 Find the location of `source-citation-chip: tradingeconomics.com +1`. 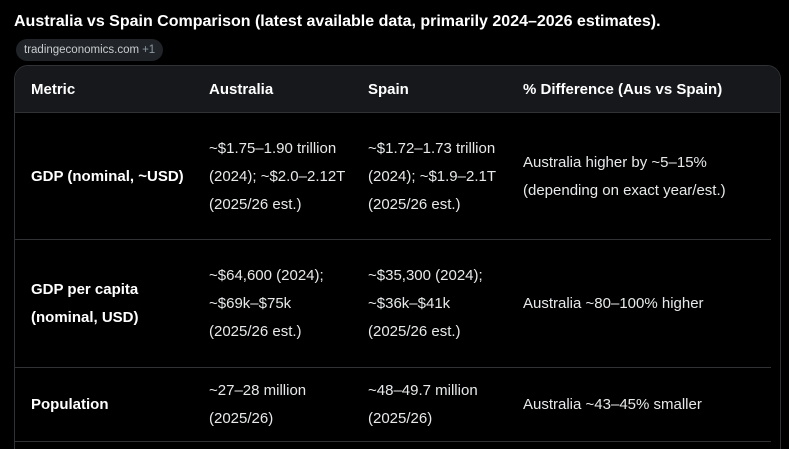

source-citation-chip: tradingeconomics.com +1 is located at coordinates (90, 50).